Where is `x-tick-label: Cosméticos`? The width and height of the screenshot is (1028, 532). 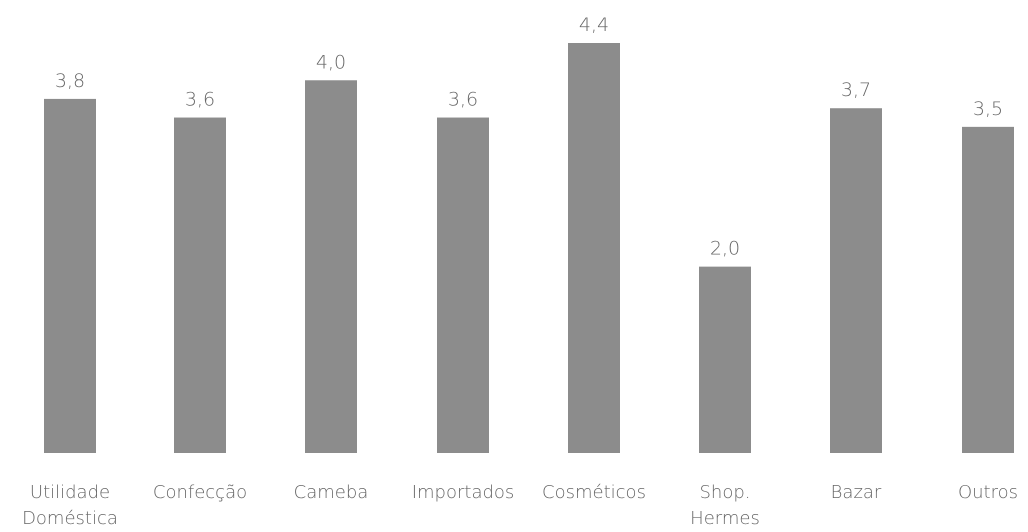 x-tick-label: Cosméticos is located at coordinates (594, 492).